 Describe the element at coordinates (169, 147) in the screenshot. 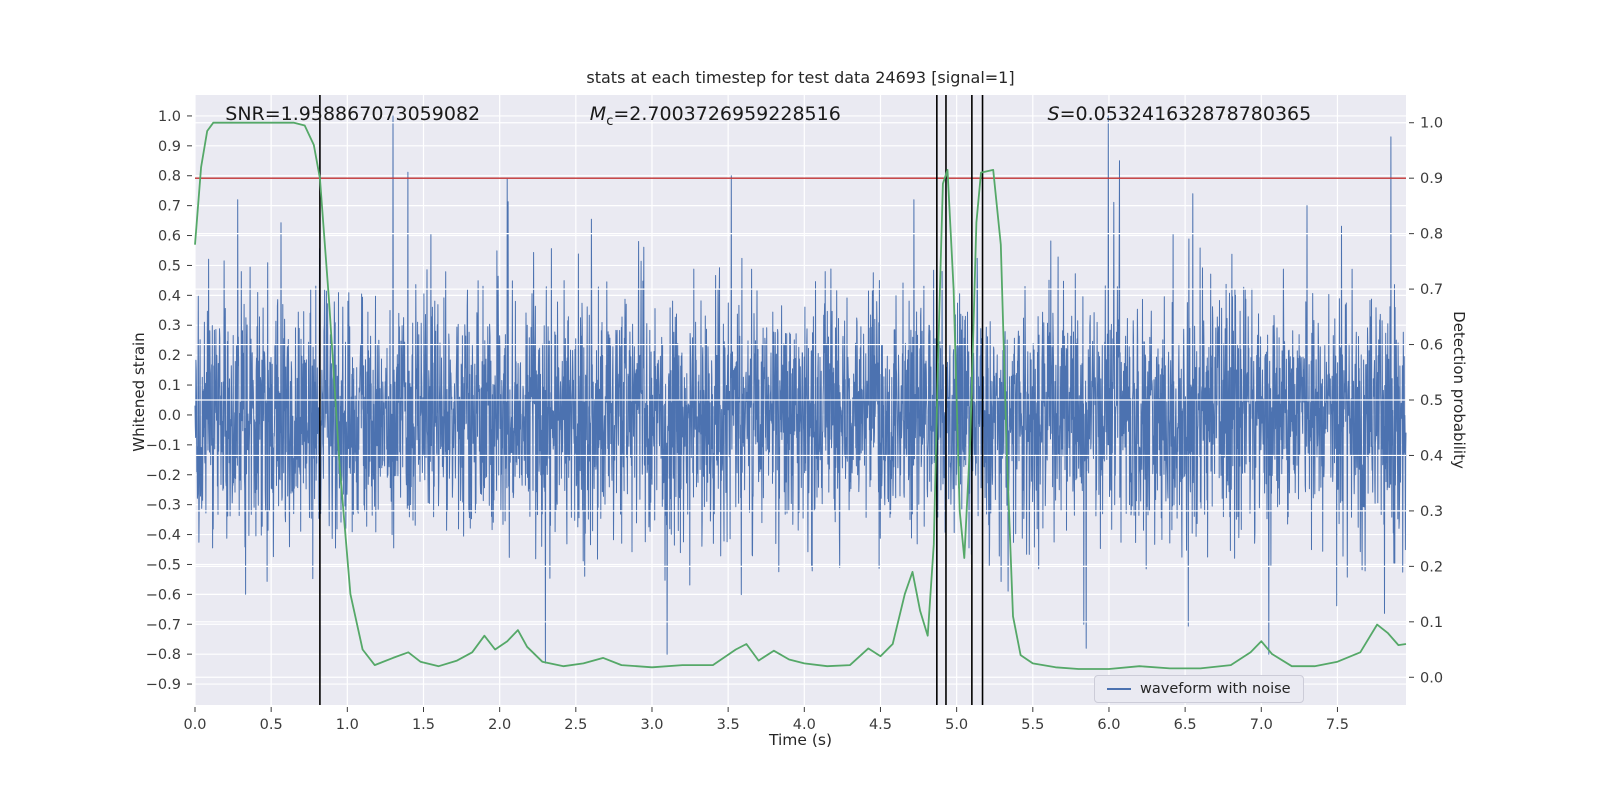

I see `left-tick-label: 0.9` at that location.